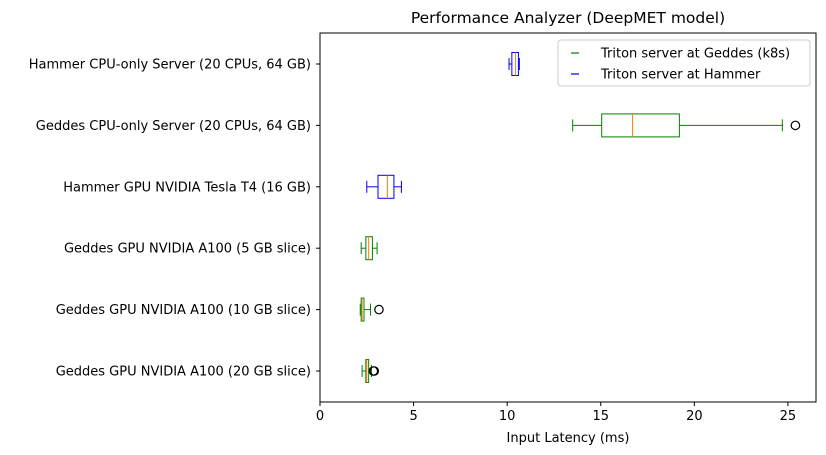  I want to click on legend-label: Triton server at Hammer, so click(680, 75).